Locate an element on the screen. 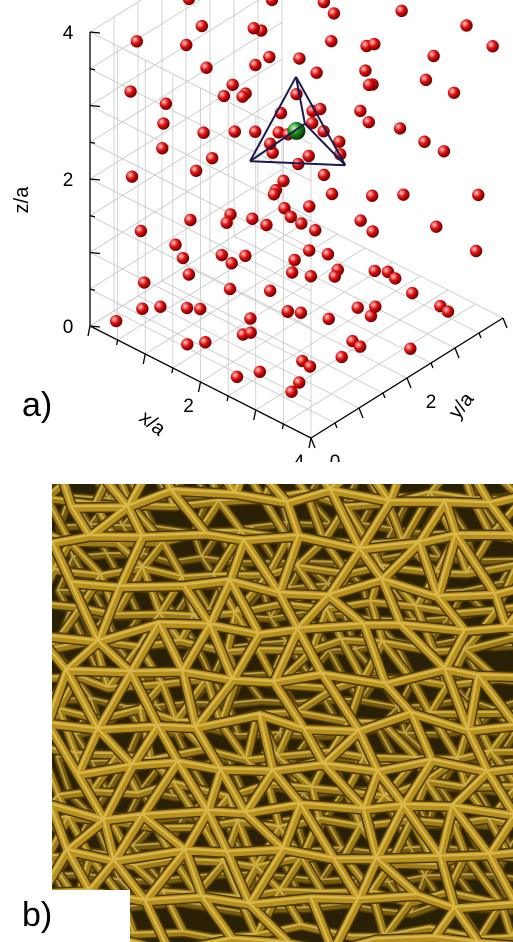 The width and height of the screenshot is (513, 942). side-wall-grid-line is located at coordinates (200, 198).